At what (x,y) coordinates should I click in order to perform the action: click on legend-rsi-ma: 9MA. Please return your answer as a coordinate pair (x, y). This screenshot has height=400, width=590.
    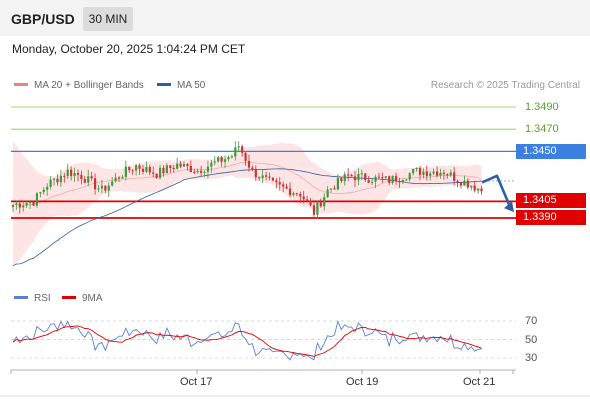
    Looking at the image, I should click on (82, 298).